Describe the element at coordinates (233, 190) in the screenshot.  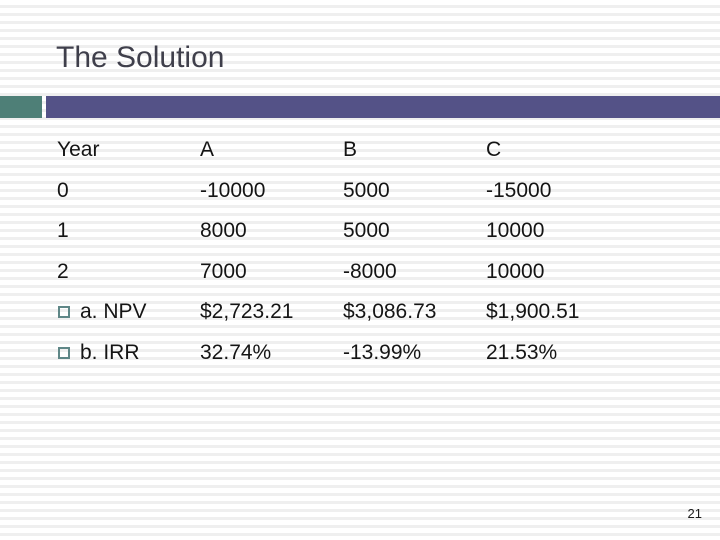
I see `table-cell: -10000` at that location.